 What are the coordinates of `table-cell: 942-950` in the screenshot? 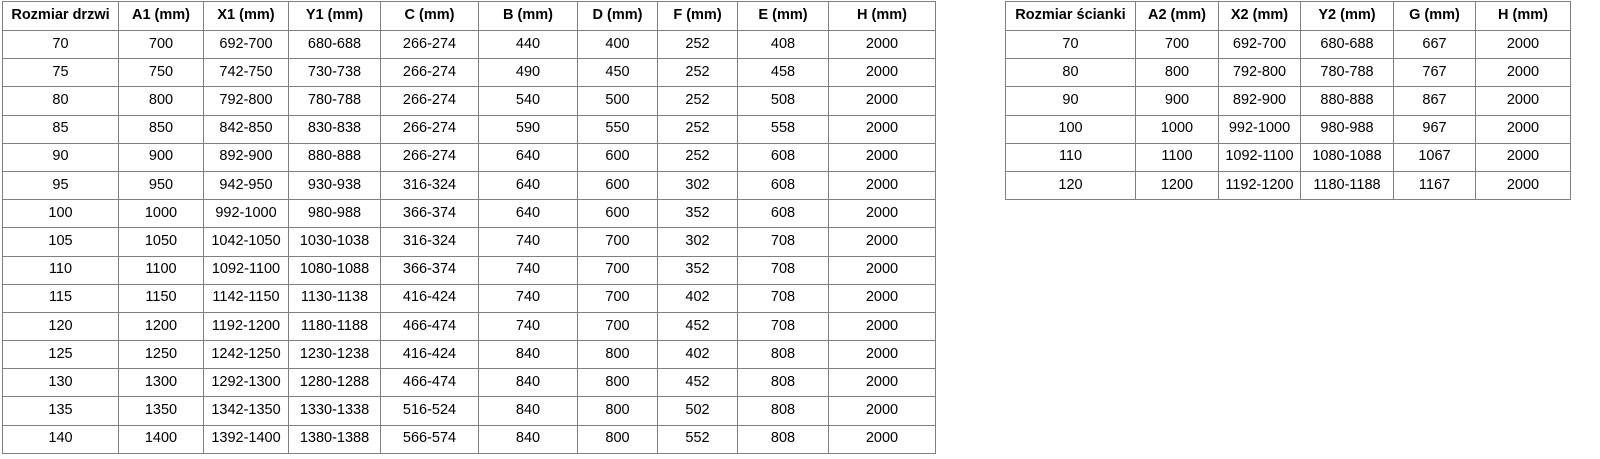 It's located at (246, 185).